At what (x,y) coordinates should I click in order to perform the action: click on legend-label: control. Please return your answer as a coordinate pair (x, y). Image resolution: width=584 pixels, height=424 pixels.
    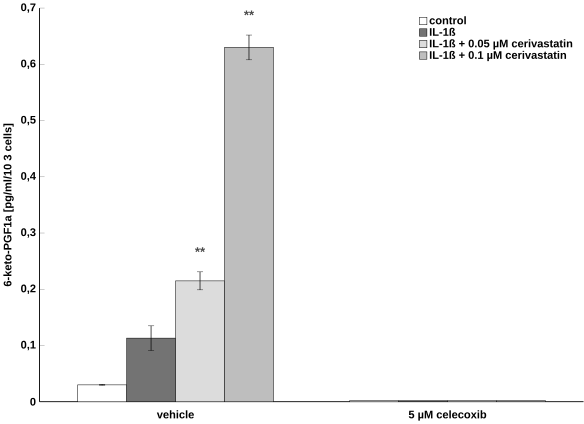
    Looking at the image, I should click on (448, 20).